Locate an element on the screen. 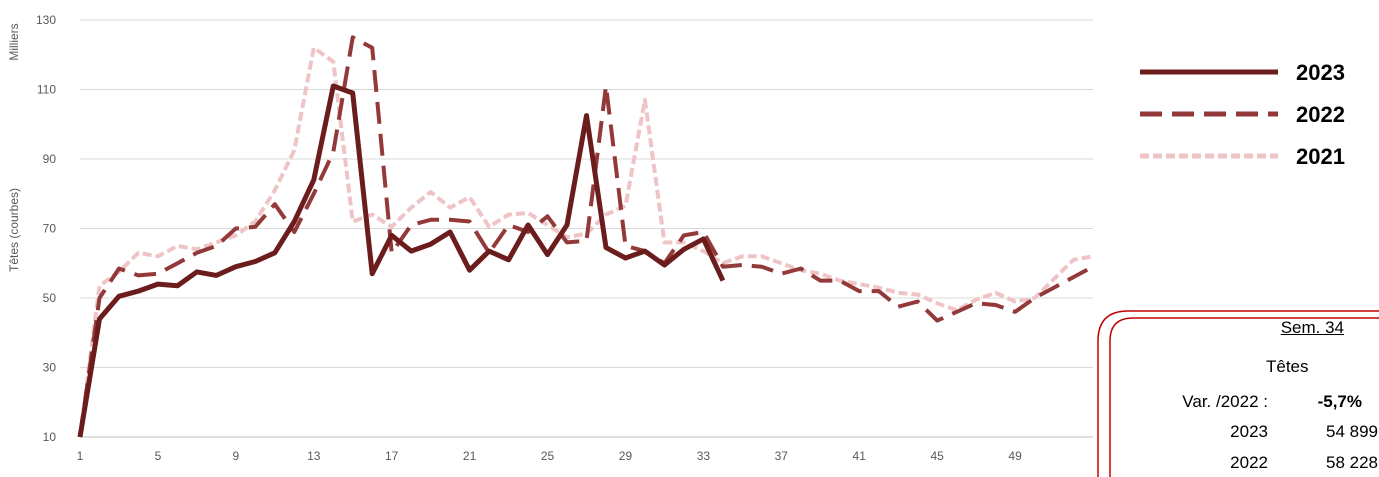 The width and height of the screenshot is (1379, 477). stats-box-frame is located at coordinates (1238, 393).